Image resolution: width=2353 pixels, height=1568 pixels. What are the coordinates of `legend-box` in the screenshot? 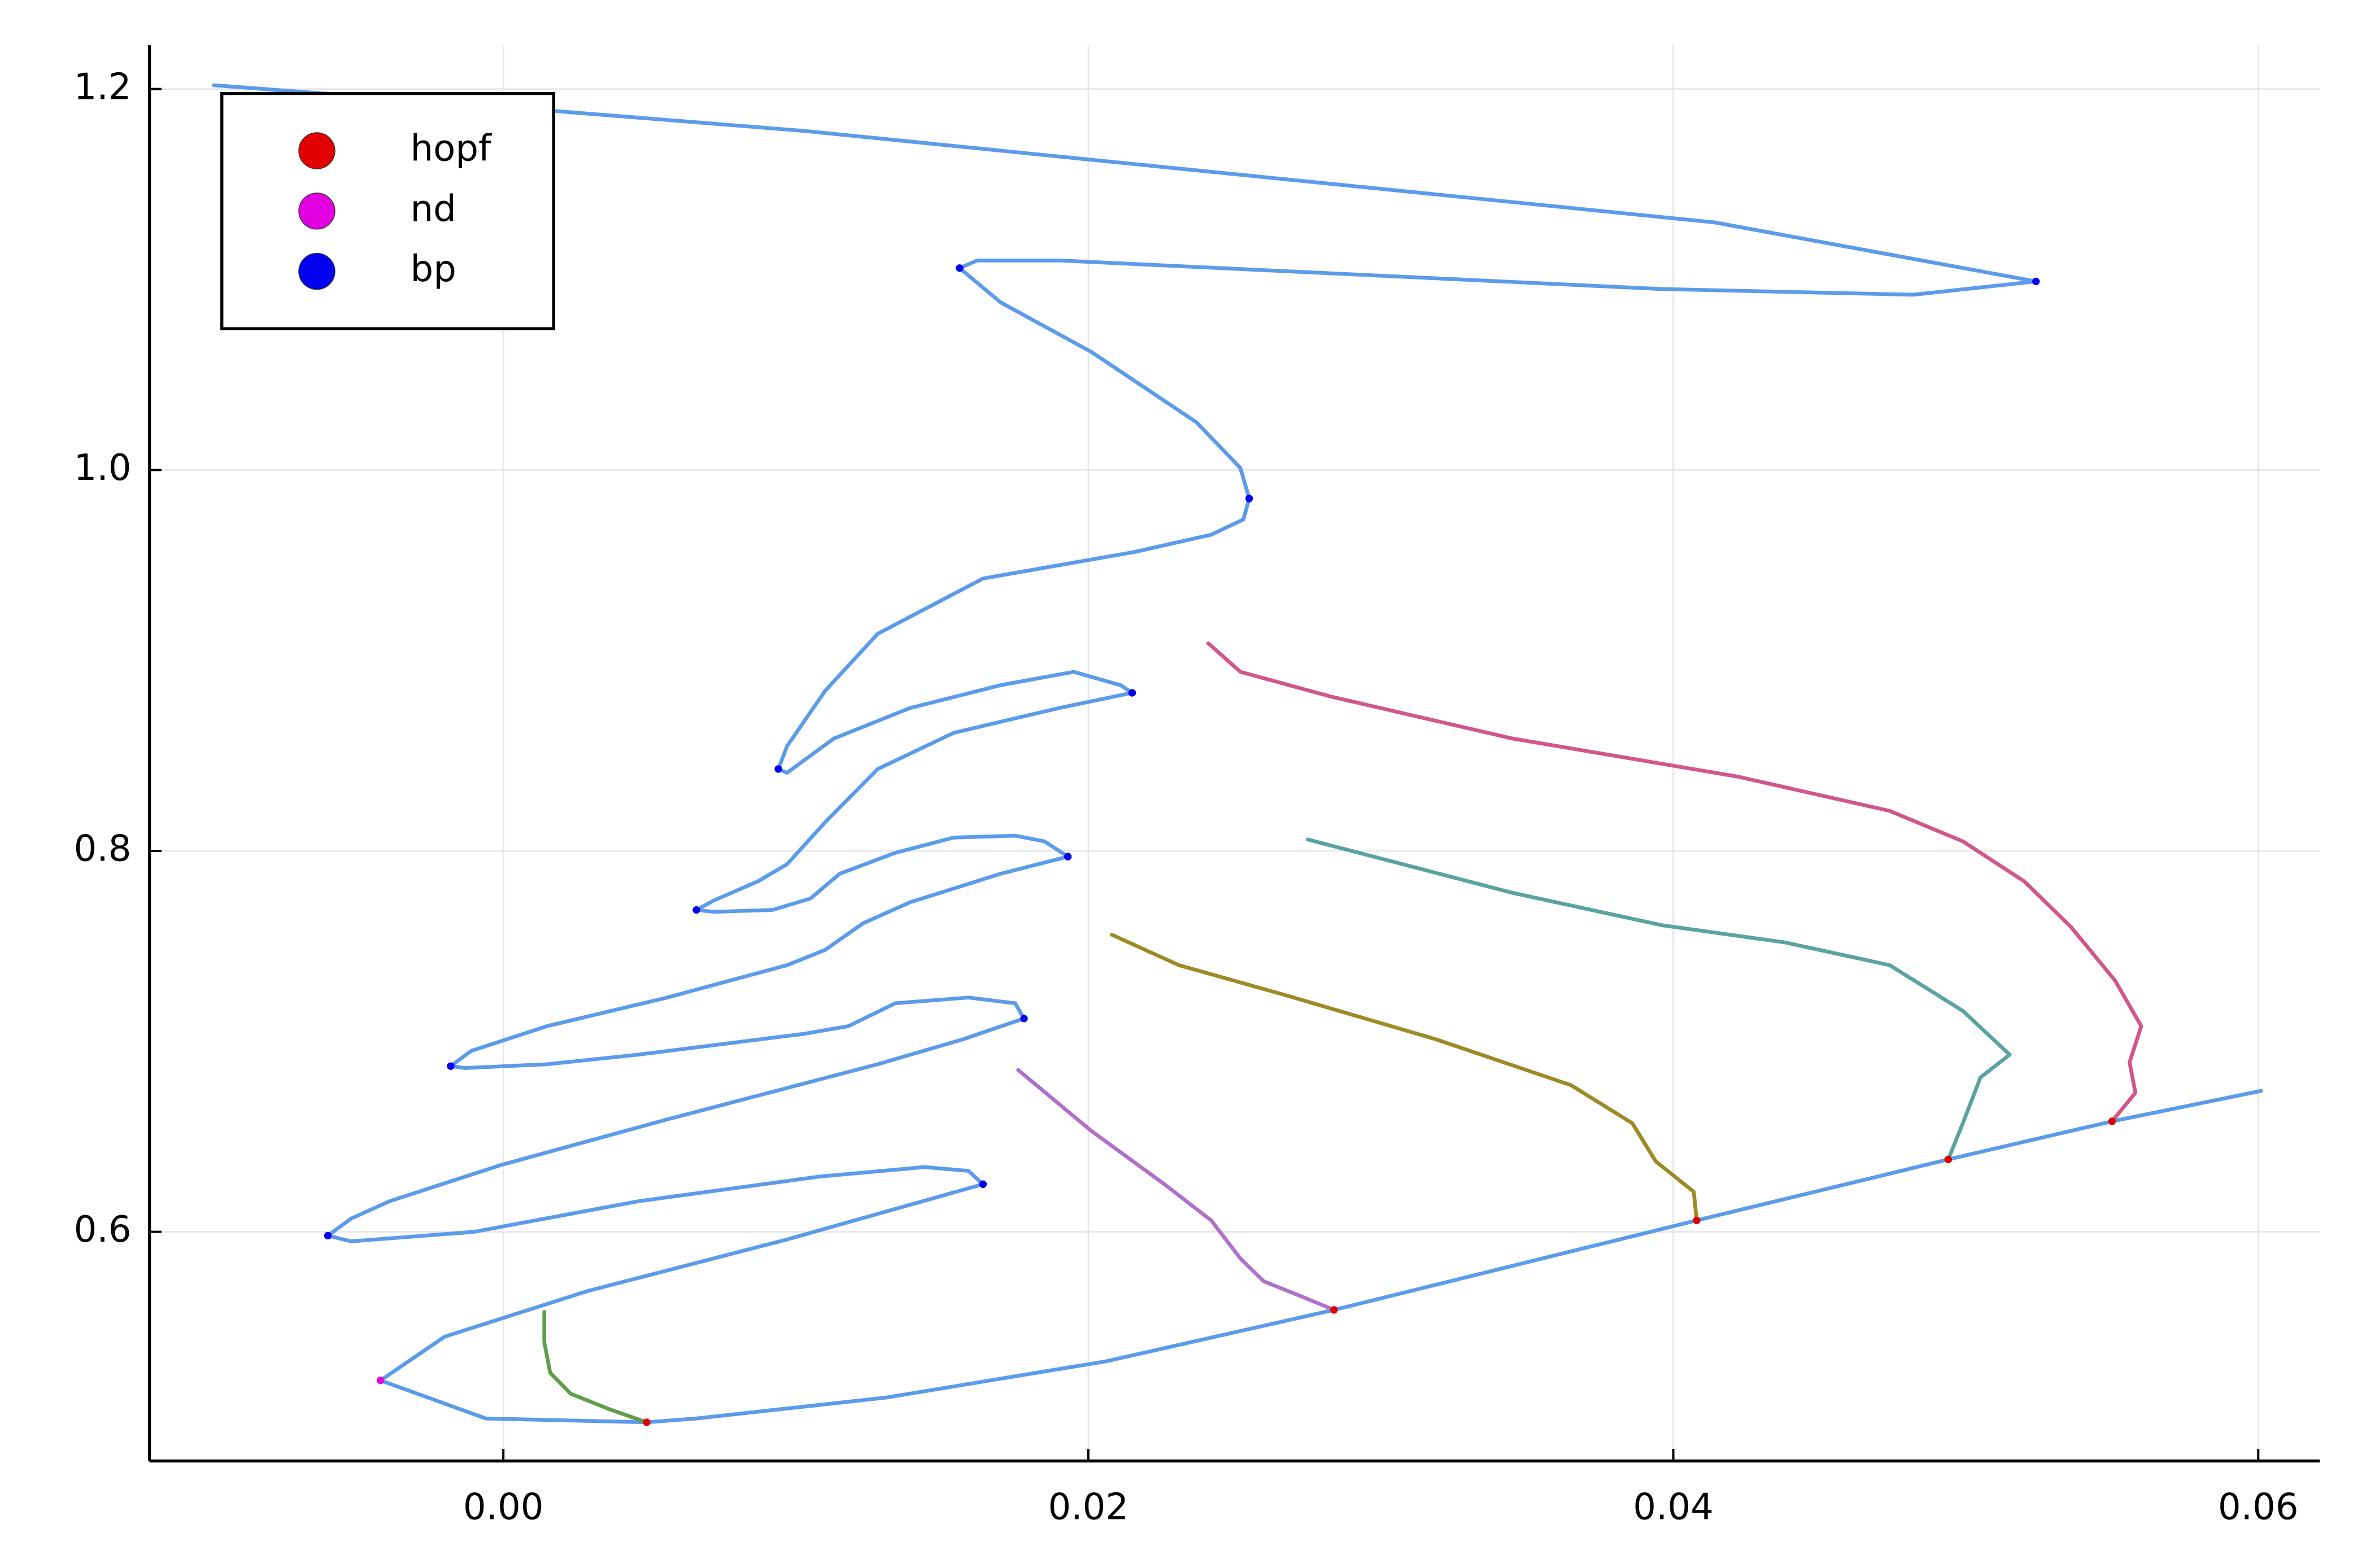 It's located at (387, 211).